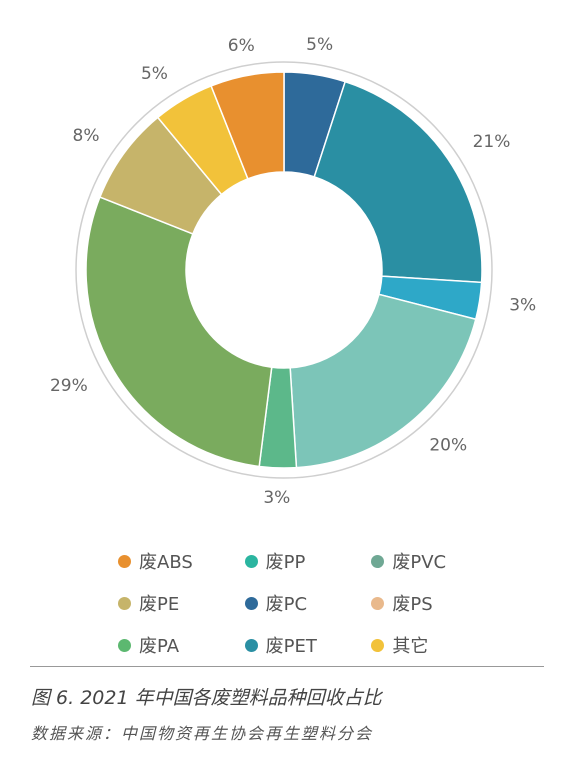 Image resolution: width=574 pixels, height=763 pixels. Describe the element at coordinates (434, 603) in the screenshot. I see `legend-item-ps: 废PS` at that location.